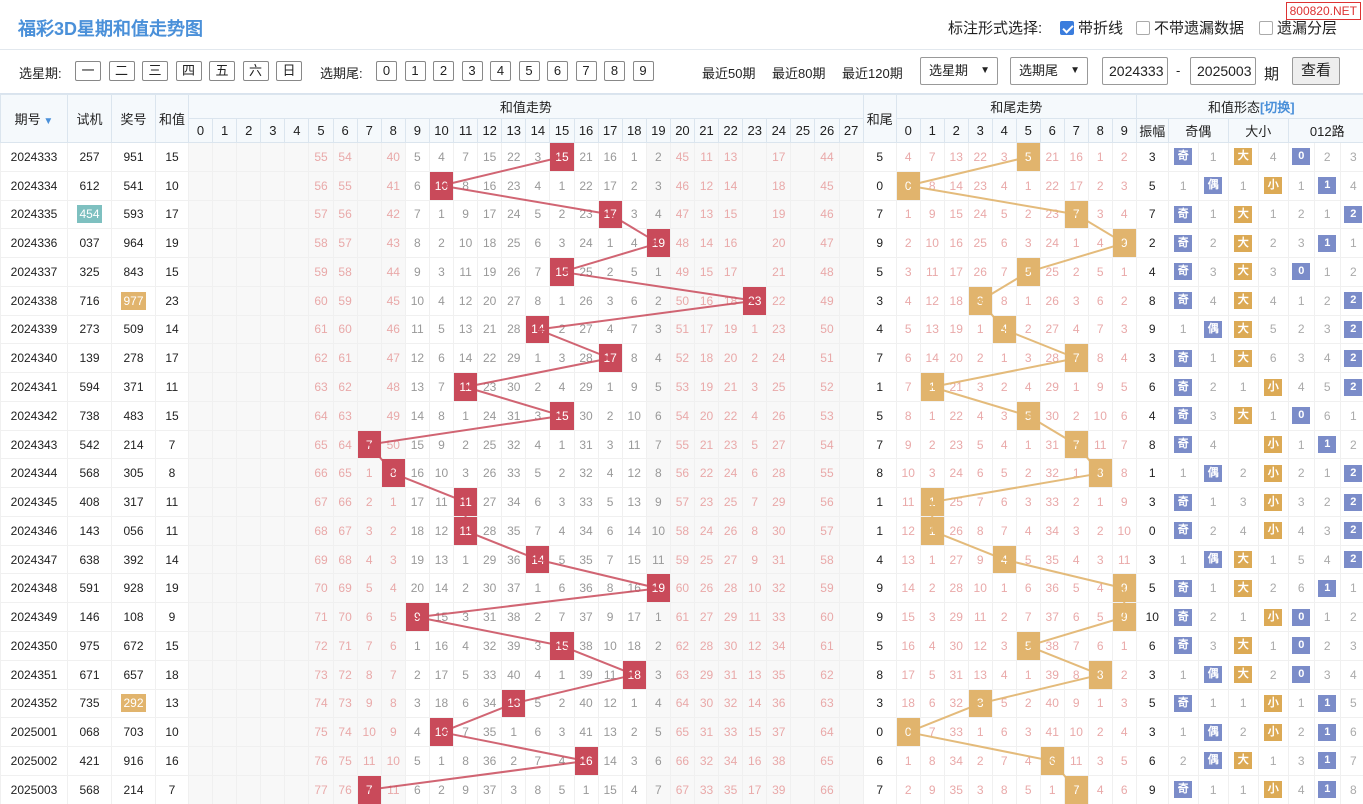 Image resolution: width=1363 pixels, height=804 pixels. Describe the element at coordinates (872, 73) in the screenshot. I see `recent-120-link: 最近120期` at that location.